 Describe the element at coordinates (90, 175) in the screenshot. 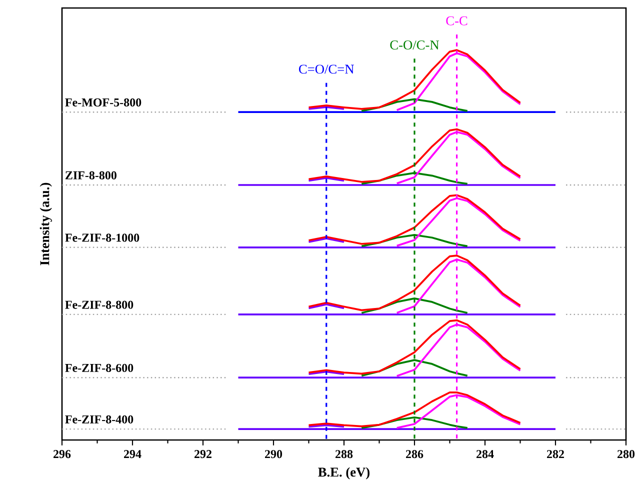

I see `series-label: ZIF-8-800` at that location.